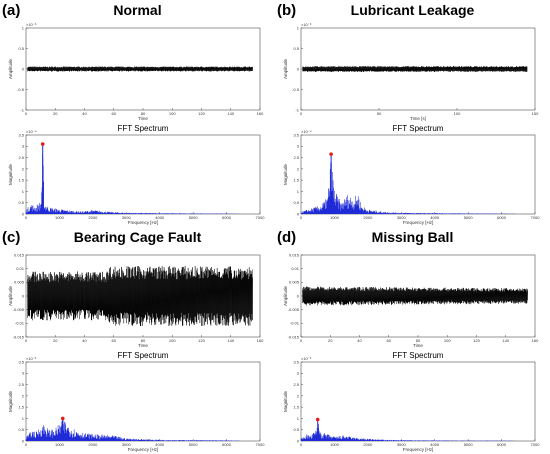  What do you see at coordinates (55, 340) in the screenshot?
I see `x-tick-label: 20` at bounding box center [55, 340].